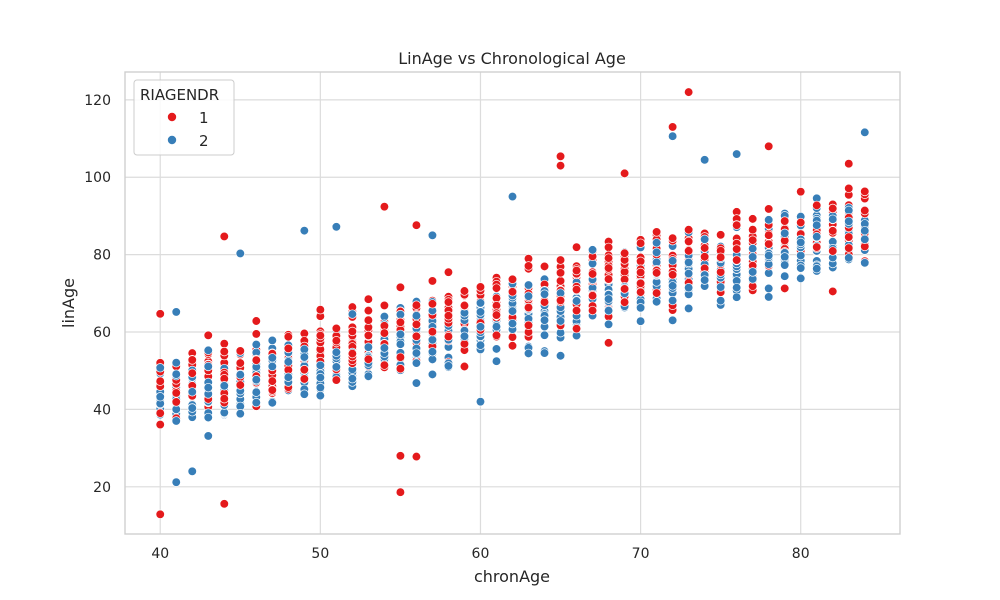 This screenshot has width=1000, height=600. Describe the element at coordinates (97, 101) in the screenshot. I see `y-tick-label: 120` at that location.